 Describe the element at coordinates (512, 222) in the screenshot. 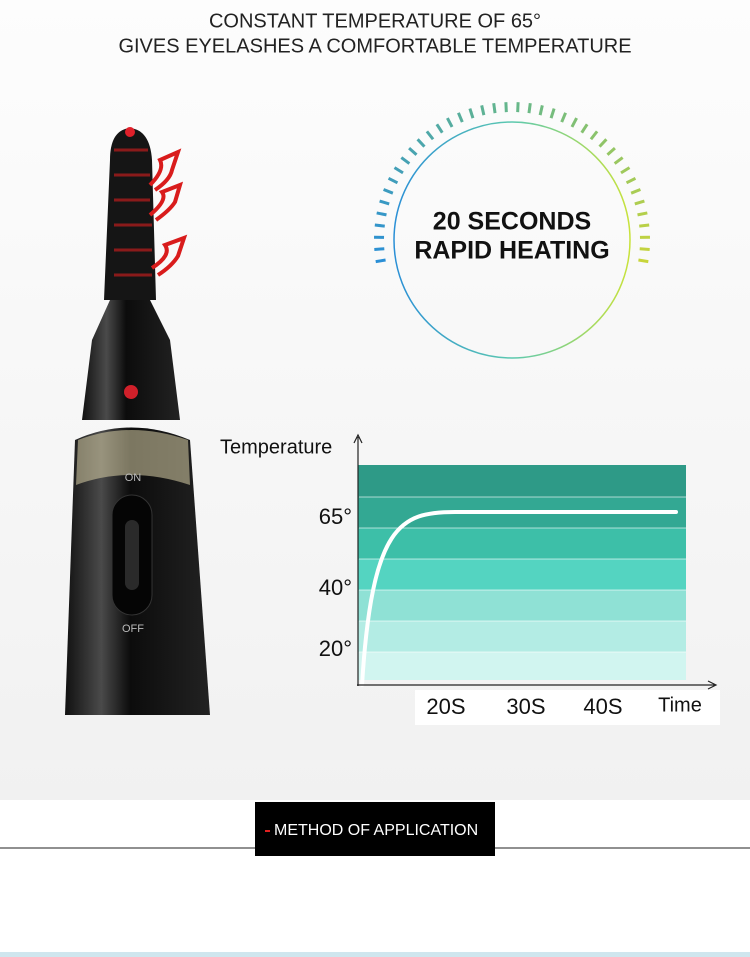

I see `badge-line: 20 SECONDS` at that location.